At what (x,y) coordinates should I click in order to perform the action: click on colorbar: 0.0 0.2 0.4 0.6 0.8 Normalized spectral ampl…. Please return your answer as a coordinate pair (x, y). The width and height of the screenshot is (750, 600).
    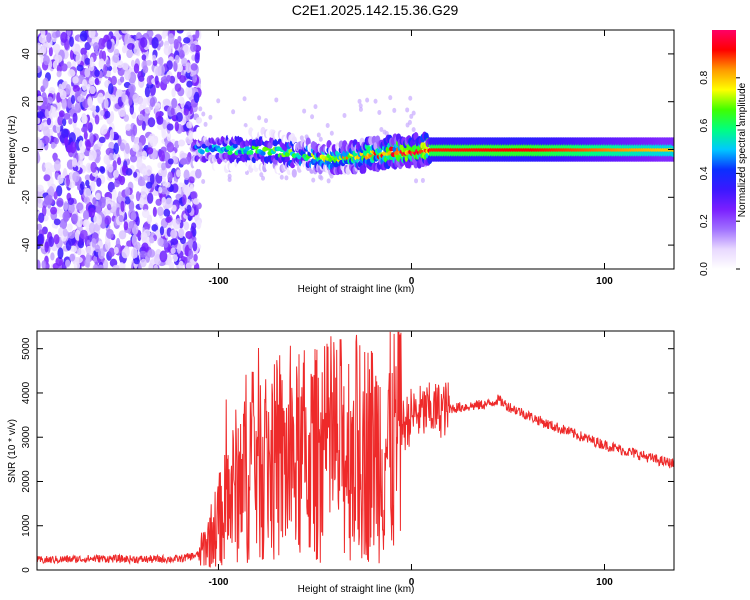
    Looking at the image, I should click on (723, 153).